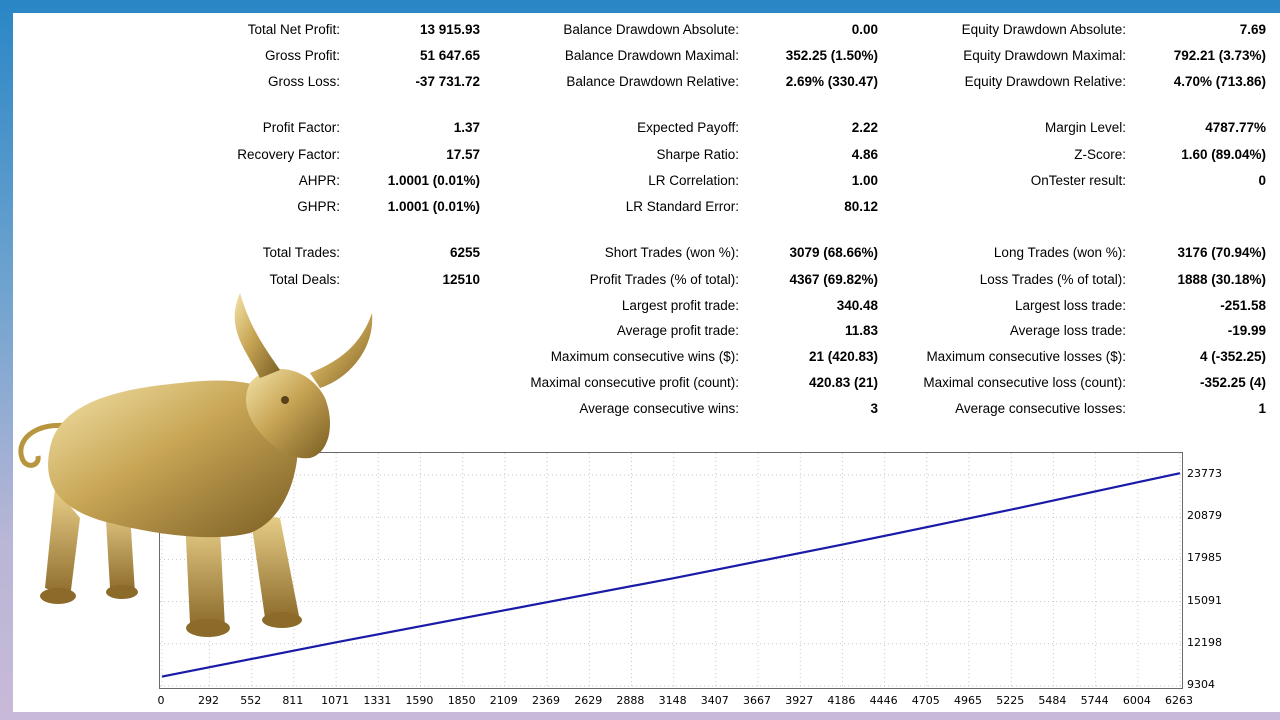 The height and width of the screenshot is (720, 1280). What do you see at coordinates (630, 700) in the screenshot?
I see `x-tick-label: 2888` at bounding box center [630, 700].